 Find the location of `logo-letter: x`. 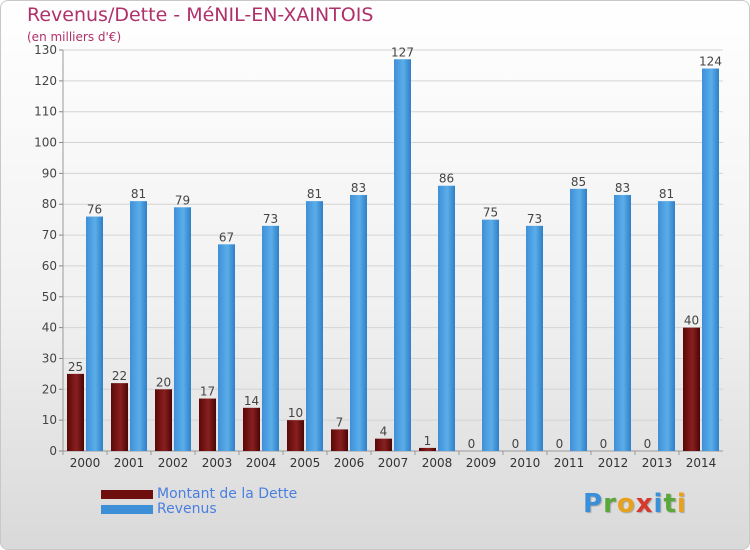

logo-letter: x is located at coordinates (644, 504).